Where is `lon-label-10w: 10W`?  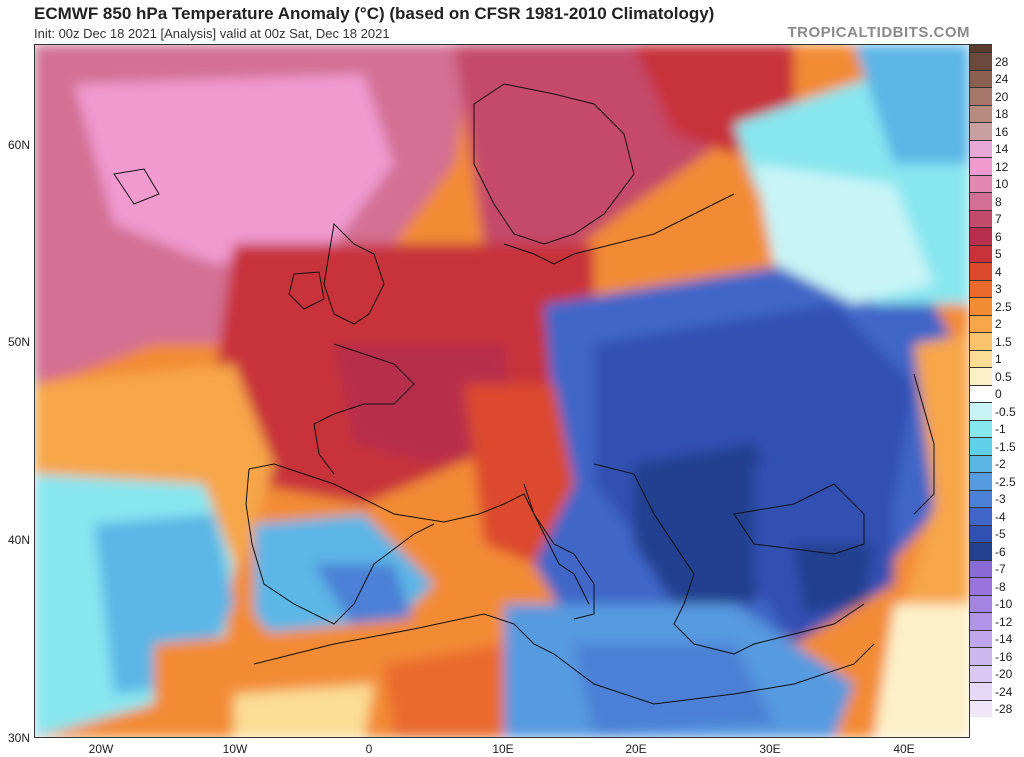
lon-label-10w: 10W is located at coordinates (235, 749).